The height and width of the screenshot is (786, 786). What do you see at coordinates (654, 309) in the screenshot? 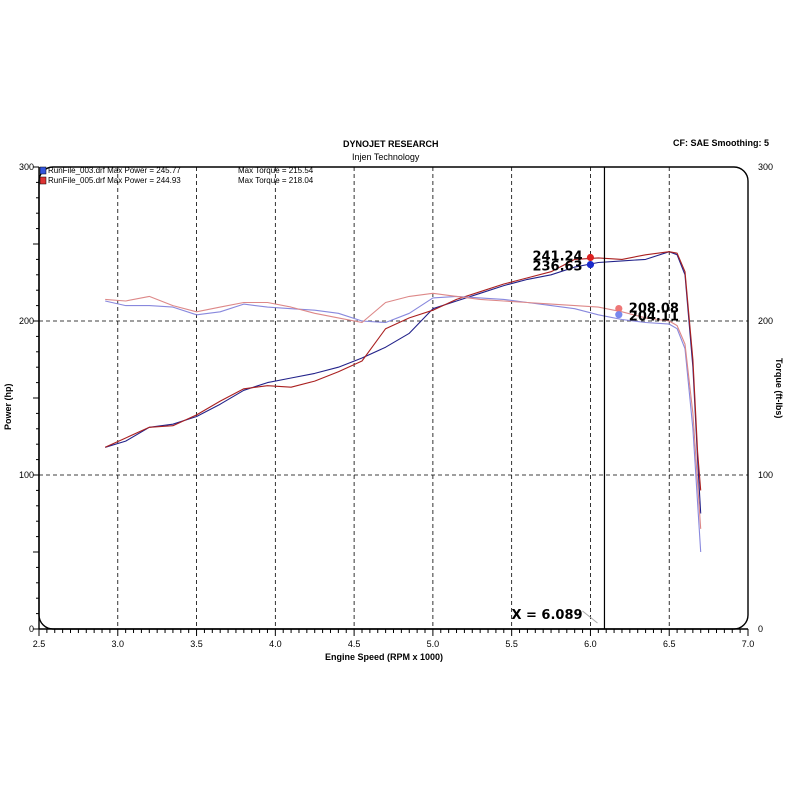
I see `cursor-value-label: 208.08` at bounding box center [654, 309].